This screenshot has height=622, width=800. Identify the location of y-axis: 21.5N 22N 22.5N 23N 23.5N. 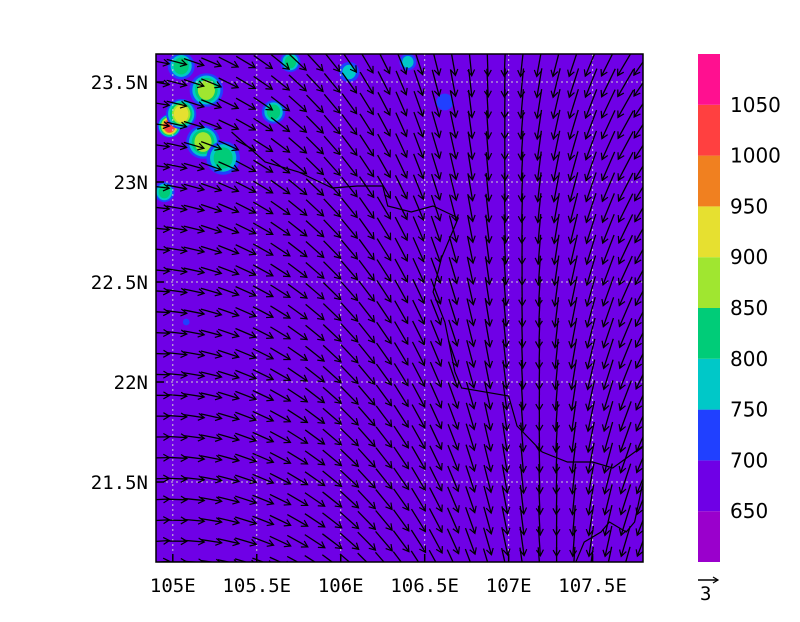
(127, 283).